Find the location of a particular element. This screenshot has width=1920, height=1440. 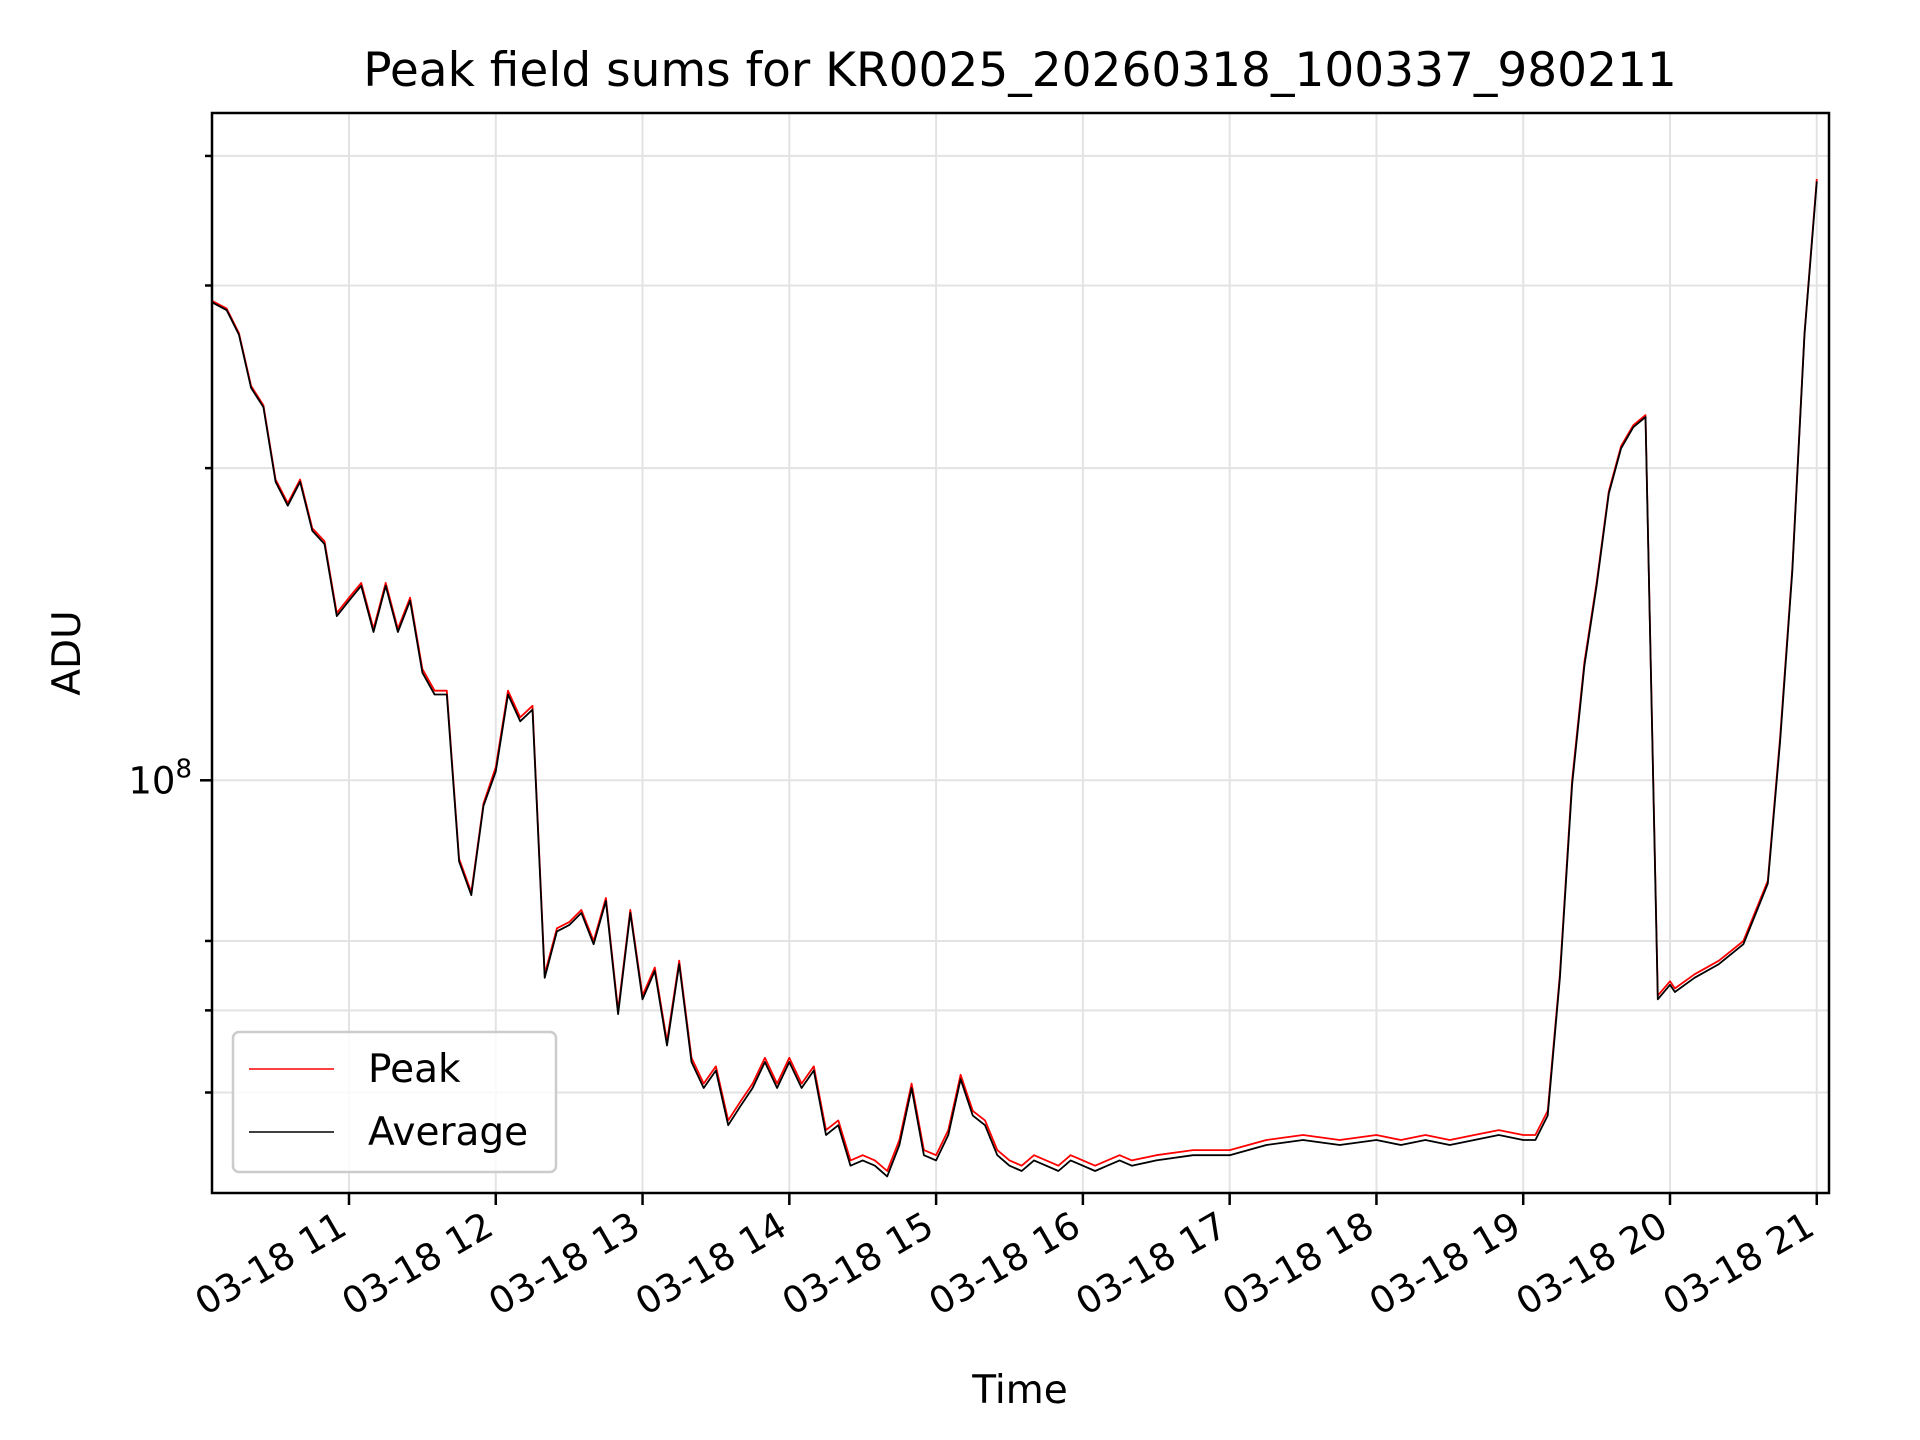

y-tick-label: 108 is located at coordinates (160, 778).